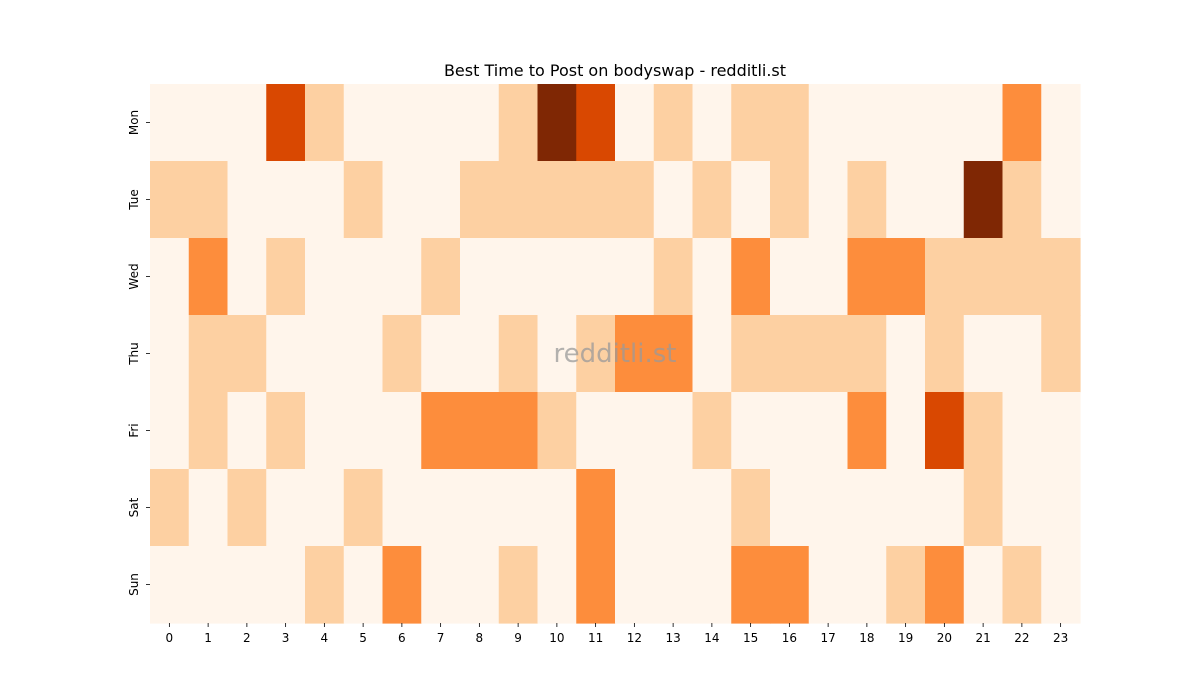 The height and width of the screenshot is (700, 1200). Describe the element at coordinates (789, 638) in the screenshot. I see `x-tick-label: 16` at that location.